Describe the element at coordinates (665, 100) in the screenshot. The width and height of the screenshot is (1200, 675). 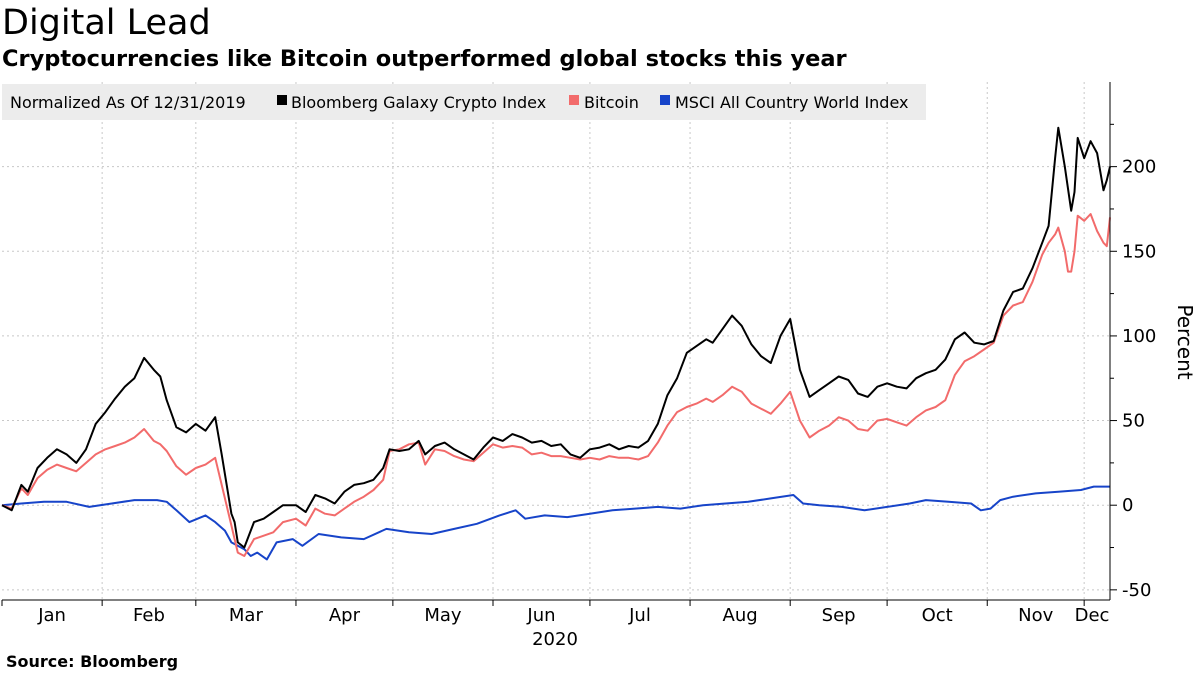
I see `legend-swatch-msci` at that location.